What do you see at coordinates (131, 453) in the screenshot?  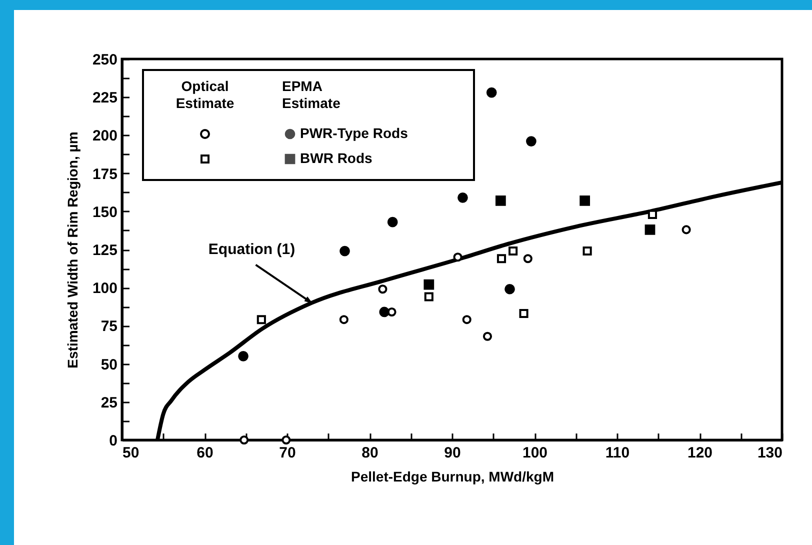 I see `x-tick-label: 50` at bounding box center [131, 453].